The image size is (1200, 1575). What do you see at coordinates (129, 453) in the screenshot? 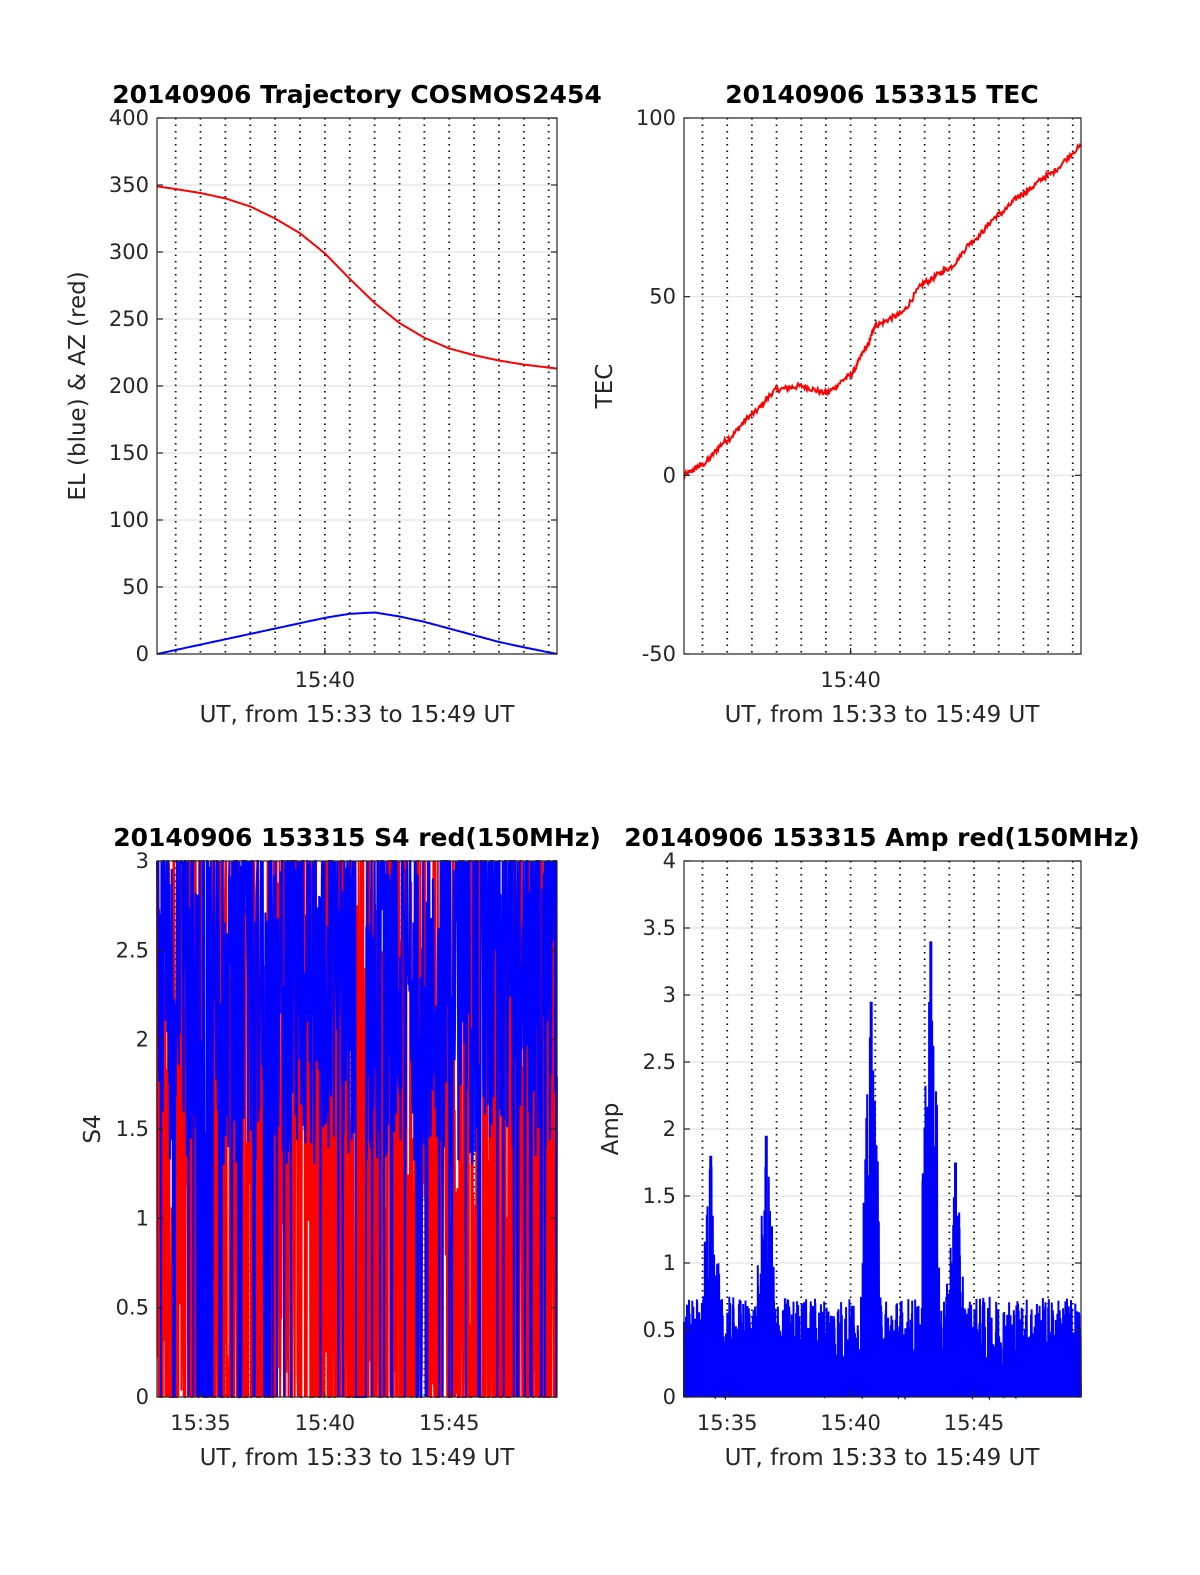
I see `y-tick-label: 150` at bounding box center [129, 453].